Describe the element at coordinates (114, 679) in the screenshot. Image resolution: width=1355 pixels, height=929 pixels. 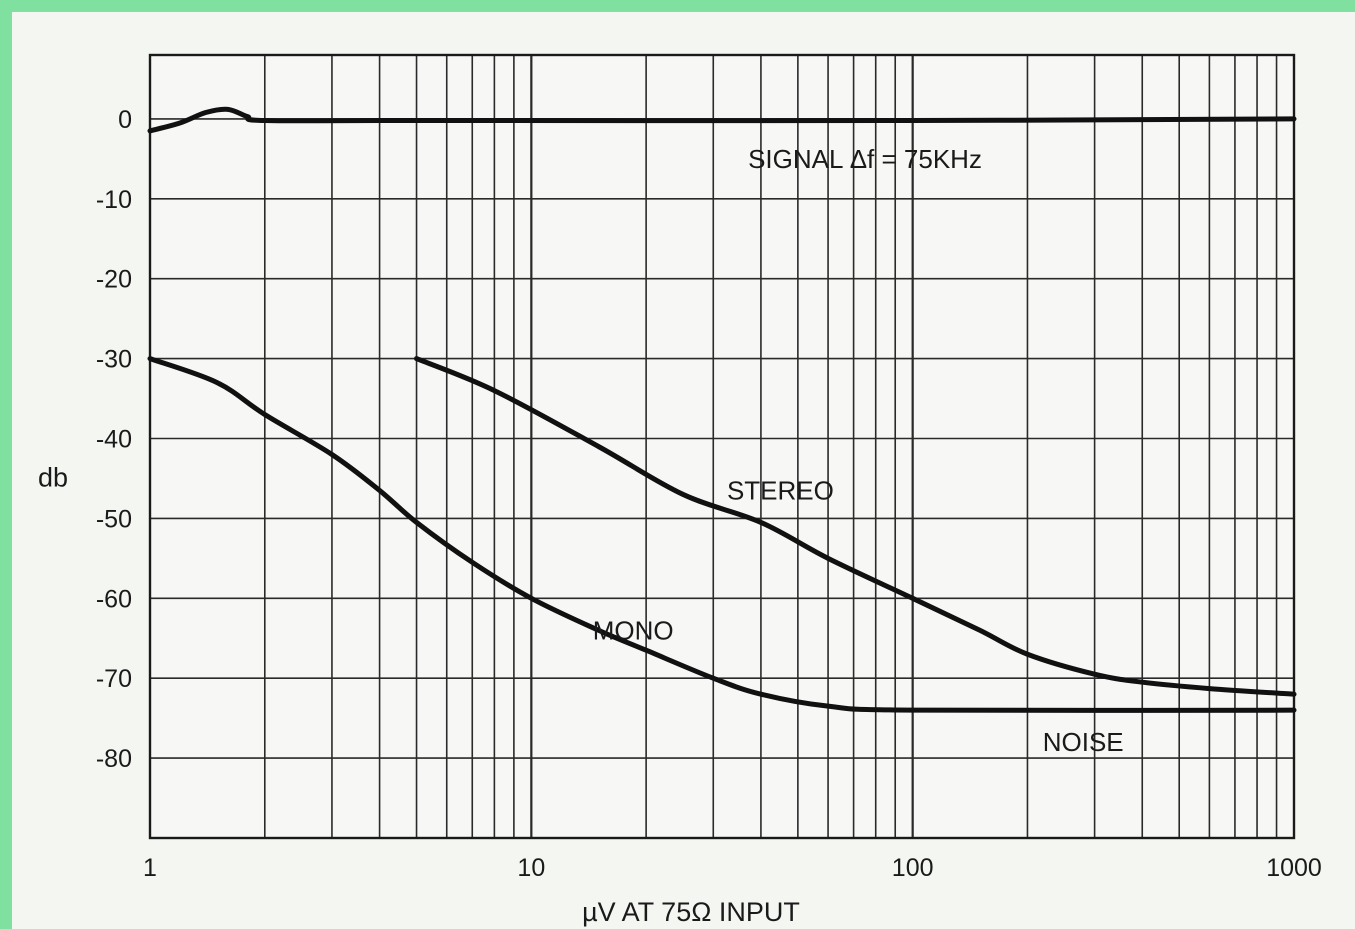
I see `y-tick-label: -70` at that location.